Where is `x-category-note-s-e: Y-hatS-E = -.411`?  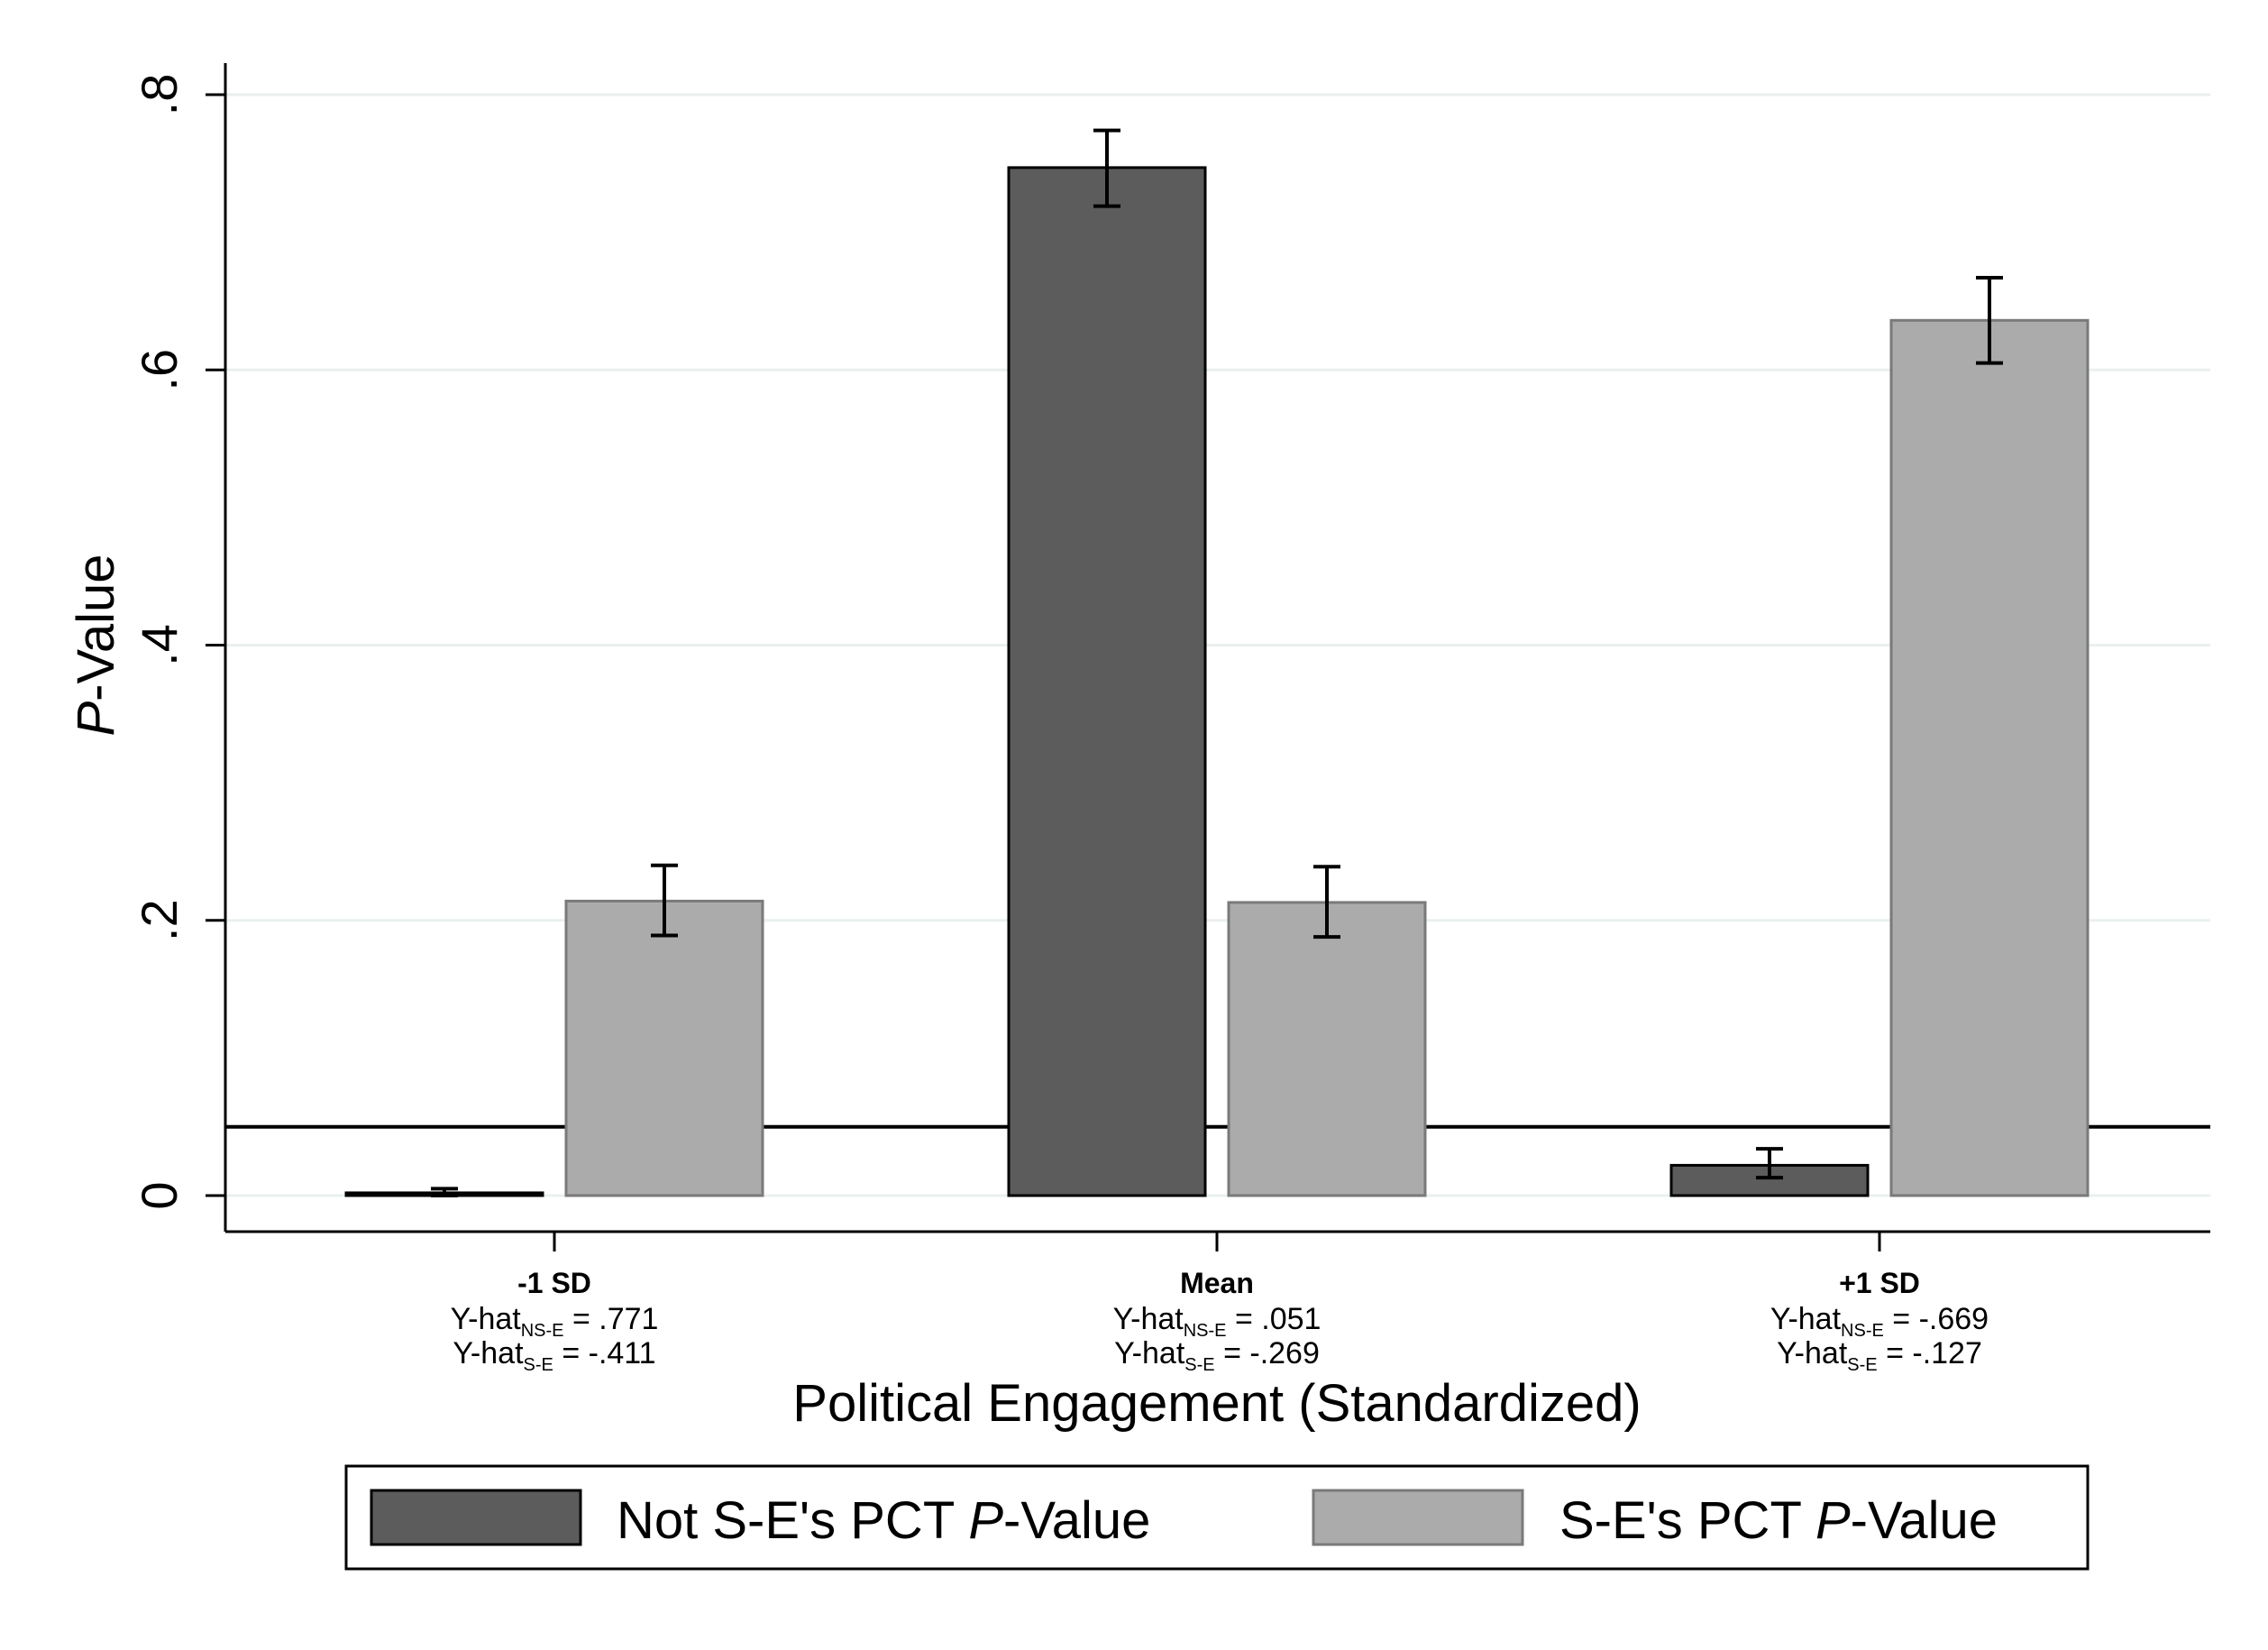 x-category-note-s-e: Y-hatS-E = -.411 is located at coordinates (554, 1355).